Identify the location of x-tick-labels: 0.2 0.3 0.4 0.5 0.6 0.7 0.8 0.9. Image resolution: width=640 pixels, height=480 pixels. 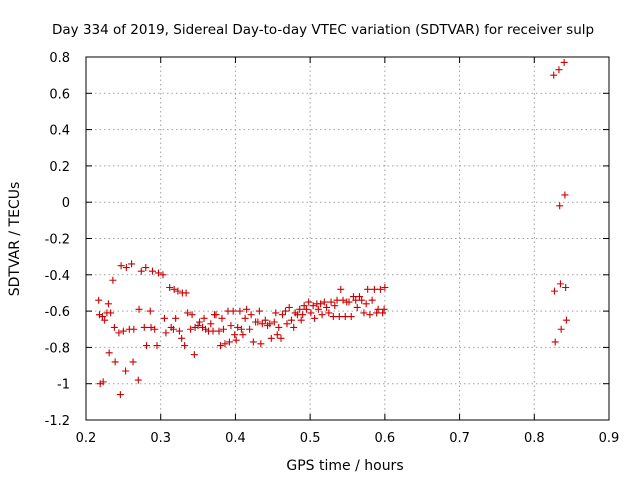
(348, 438).